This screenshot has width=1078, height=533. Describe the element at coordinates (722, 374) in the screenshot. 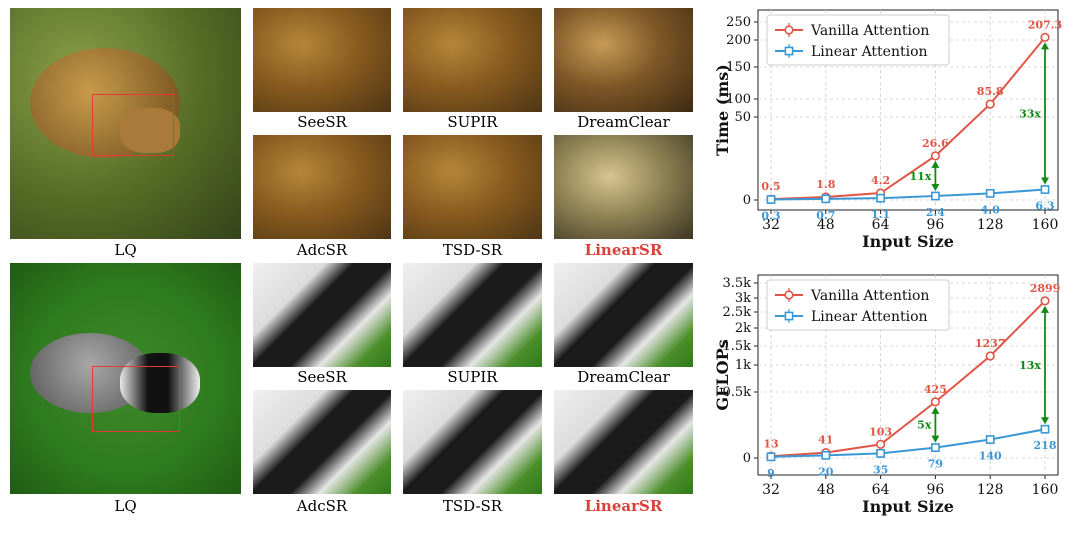

I see `y-axis-label: GFLOPs` at that location.